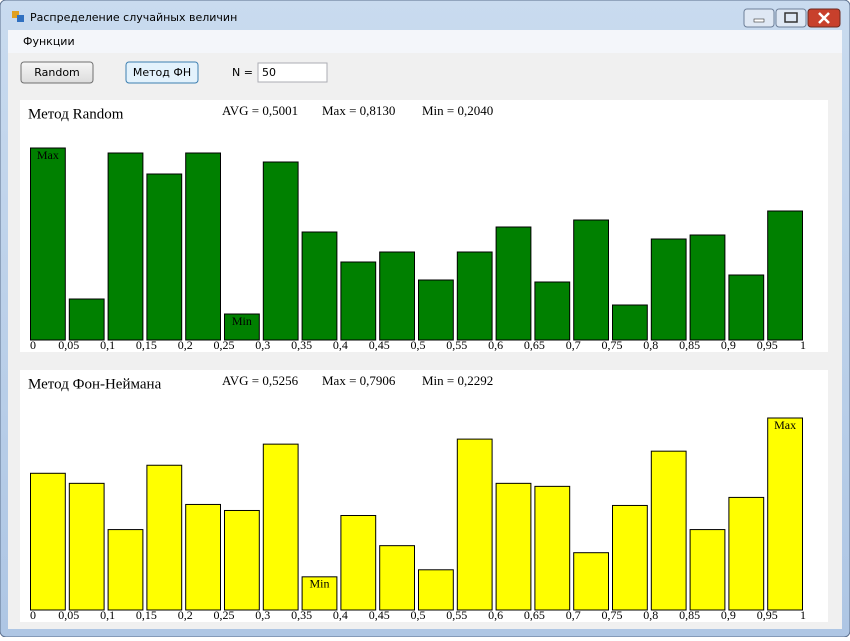  Describe the element at coordinates (359, 380) in the screenshot. I see `stat-label: Max = 0,7906` at that location.